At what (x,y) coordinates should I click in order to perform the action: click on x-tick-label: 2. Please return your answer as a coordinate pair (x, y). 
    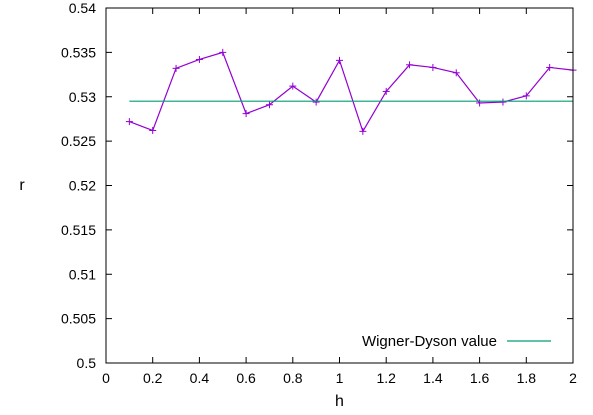
    Looking at the image, I should click on (573, 378).